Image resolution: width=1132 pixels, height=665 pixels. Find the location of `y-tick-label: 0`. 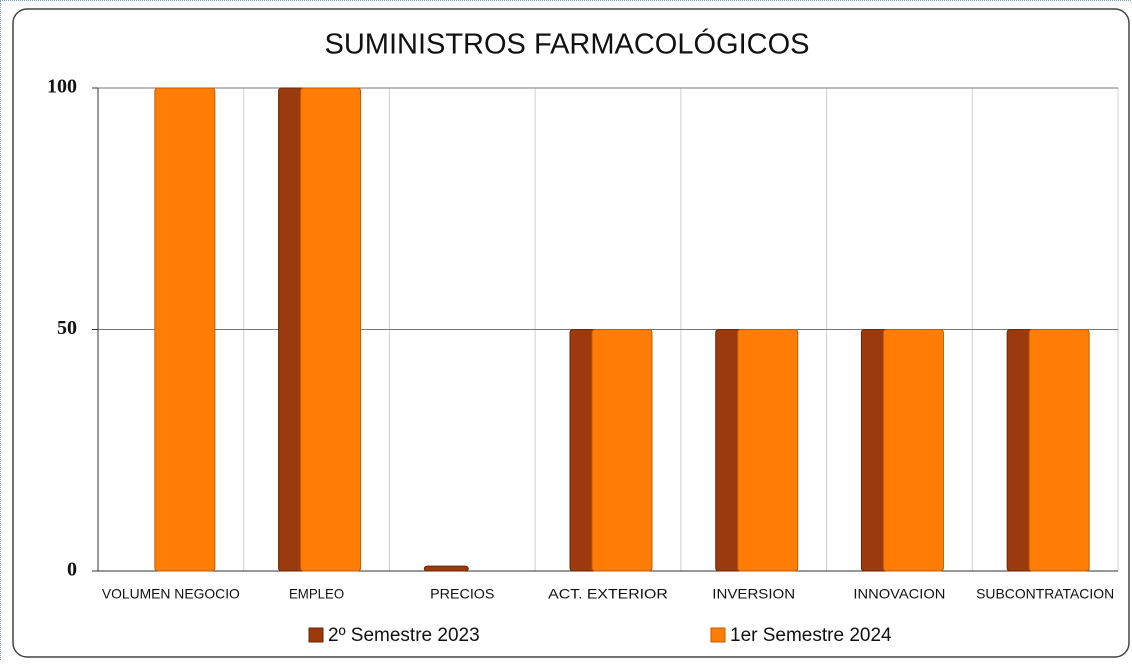

y-tick-label: 0 is located at coordinates (72, 570).